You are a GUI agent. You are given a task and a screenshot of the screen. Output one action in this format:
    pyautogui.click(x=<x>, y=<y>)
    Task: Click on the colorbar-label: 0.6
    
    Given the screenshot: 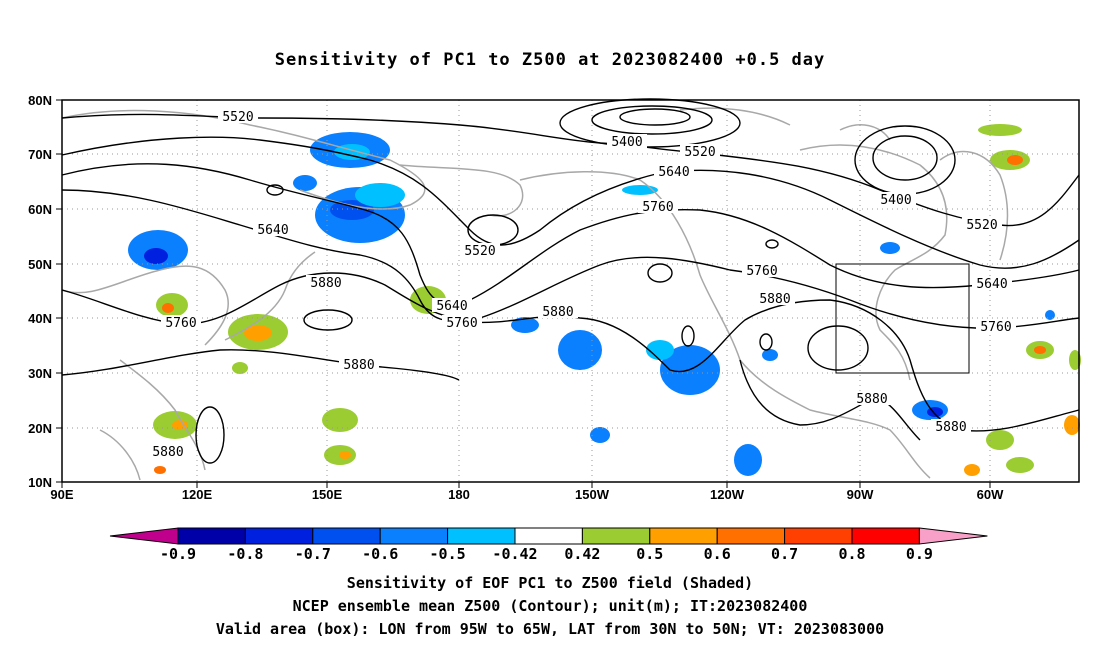 What is the action you would take?
    pyautogui.click(x=717, y=554)
    